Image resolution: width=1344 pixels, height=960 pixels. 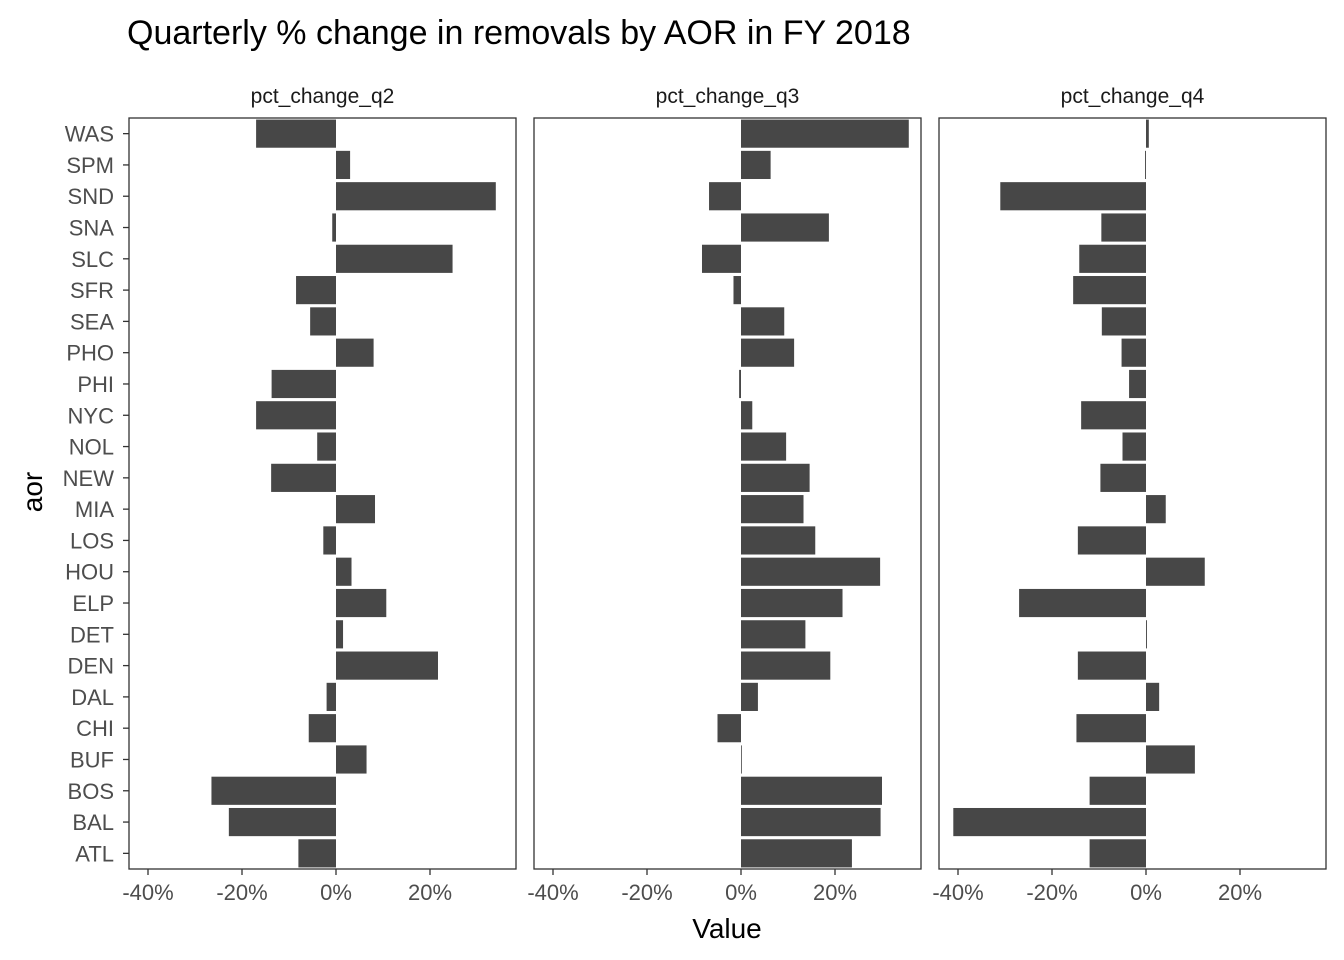 I want to click on bar-det, so click(x=773, y=634).